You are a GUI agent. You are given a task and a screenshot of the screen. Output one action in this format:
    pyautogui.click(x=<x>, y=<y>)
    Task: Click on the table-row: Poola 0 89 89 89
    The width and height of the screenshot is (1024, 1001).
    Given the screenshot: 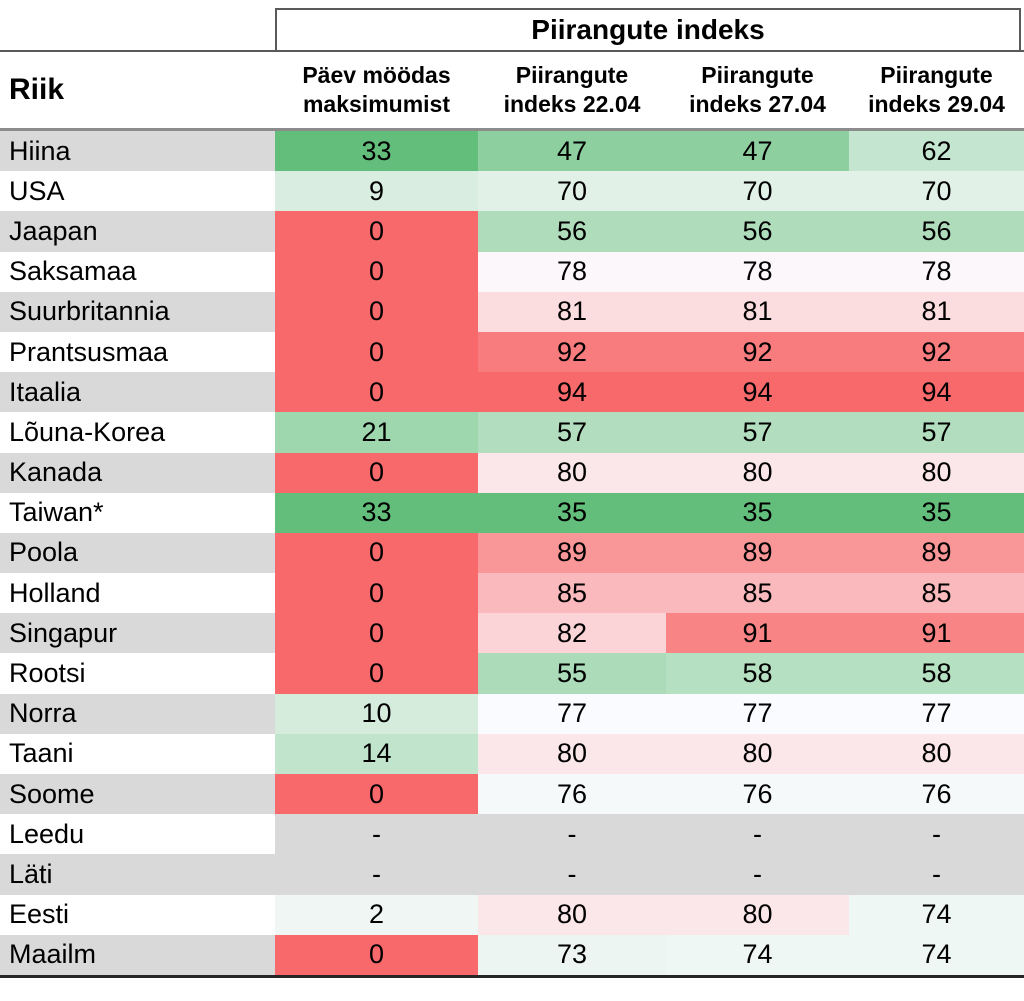 What is the action you would take?
    pyautogui.click(x=512, y=553)
    